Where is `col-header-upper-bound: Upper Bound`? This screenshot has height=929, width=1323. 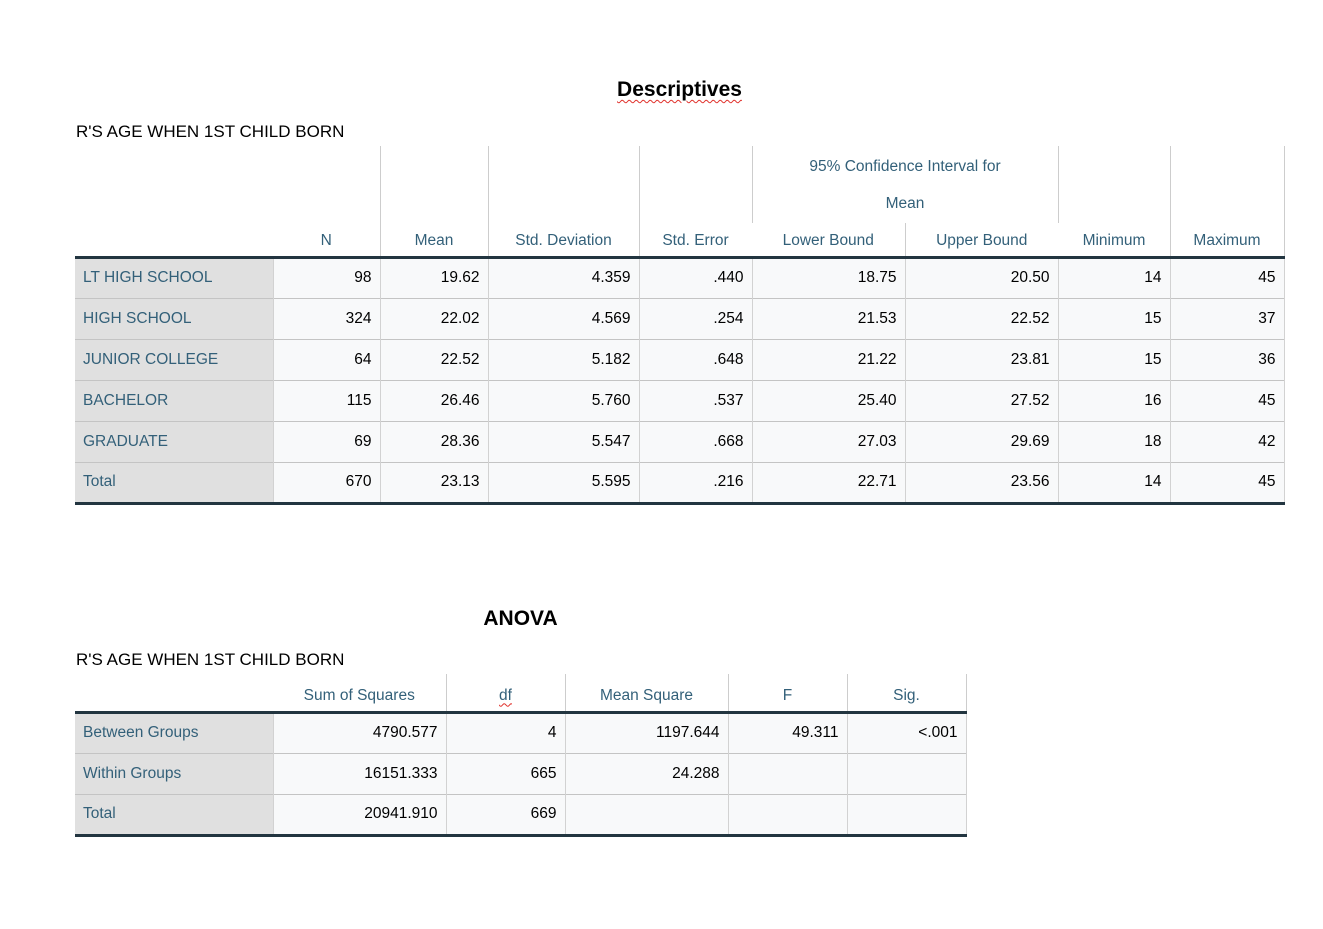
col-header-upper-bound: Upper Bound is located at coordinates (981, 241).